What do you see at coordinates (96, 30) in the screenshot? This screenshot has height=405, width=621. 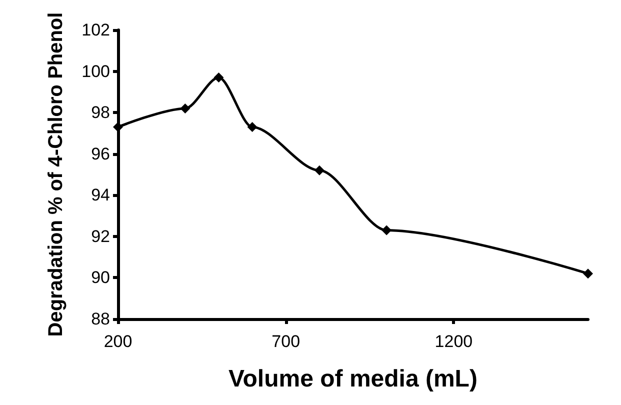 I see `y-tick-label: 102` at bounding box center [96, 30].